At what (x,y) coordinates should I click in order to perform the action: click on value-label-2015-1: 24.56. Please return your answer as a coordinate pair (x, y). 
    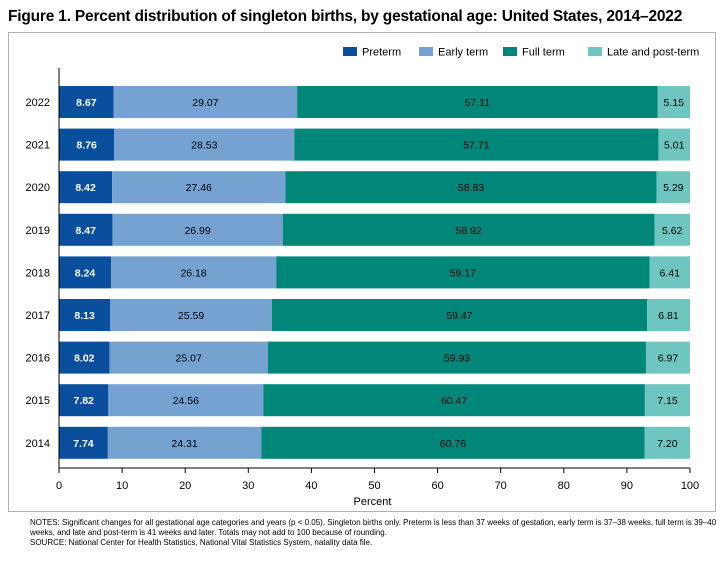
    Looking at the image, I should click on (186, 401).